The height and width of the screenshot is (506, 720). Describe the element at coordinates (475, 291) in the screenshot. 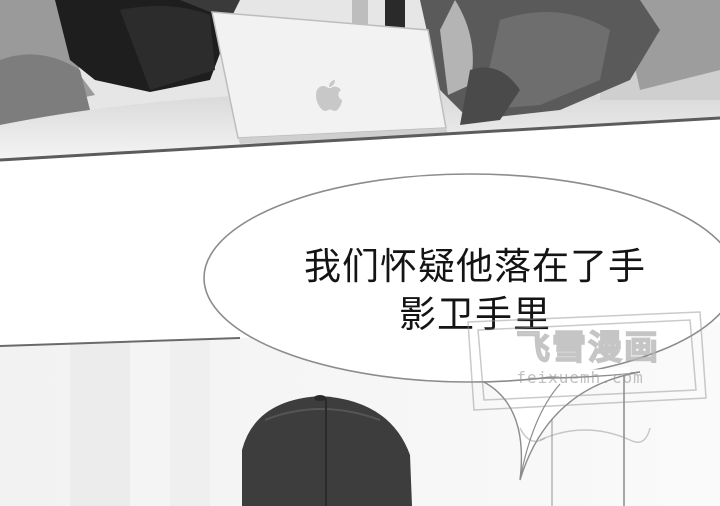

I see `speech-text: 我们怀疑他落在了手 影卫手里` at that location.